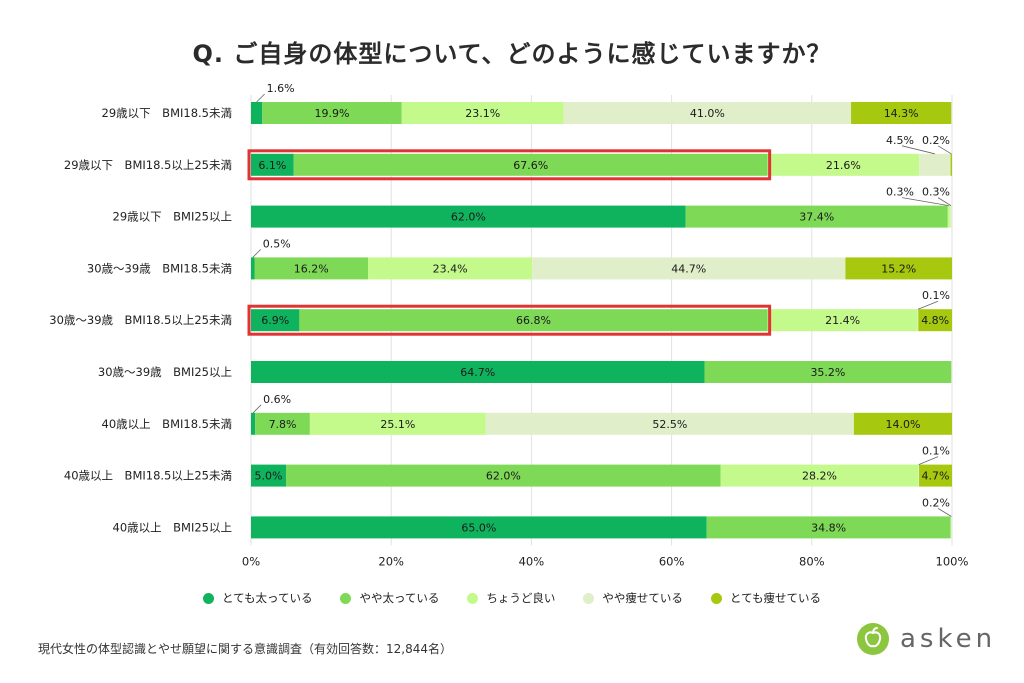 The width and height of the screenshot is (1024, 683). Describe the element at coordinates (245, 649) in the screenshot. I see `footnote: 現代女性の体型認識とやせ願望に関する意識調査（有効回答数：12,844名）` at that location.